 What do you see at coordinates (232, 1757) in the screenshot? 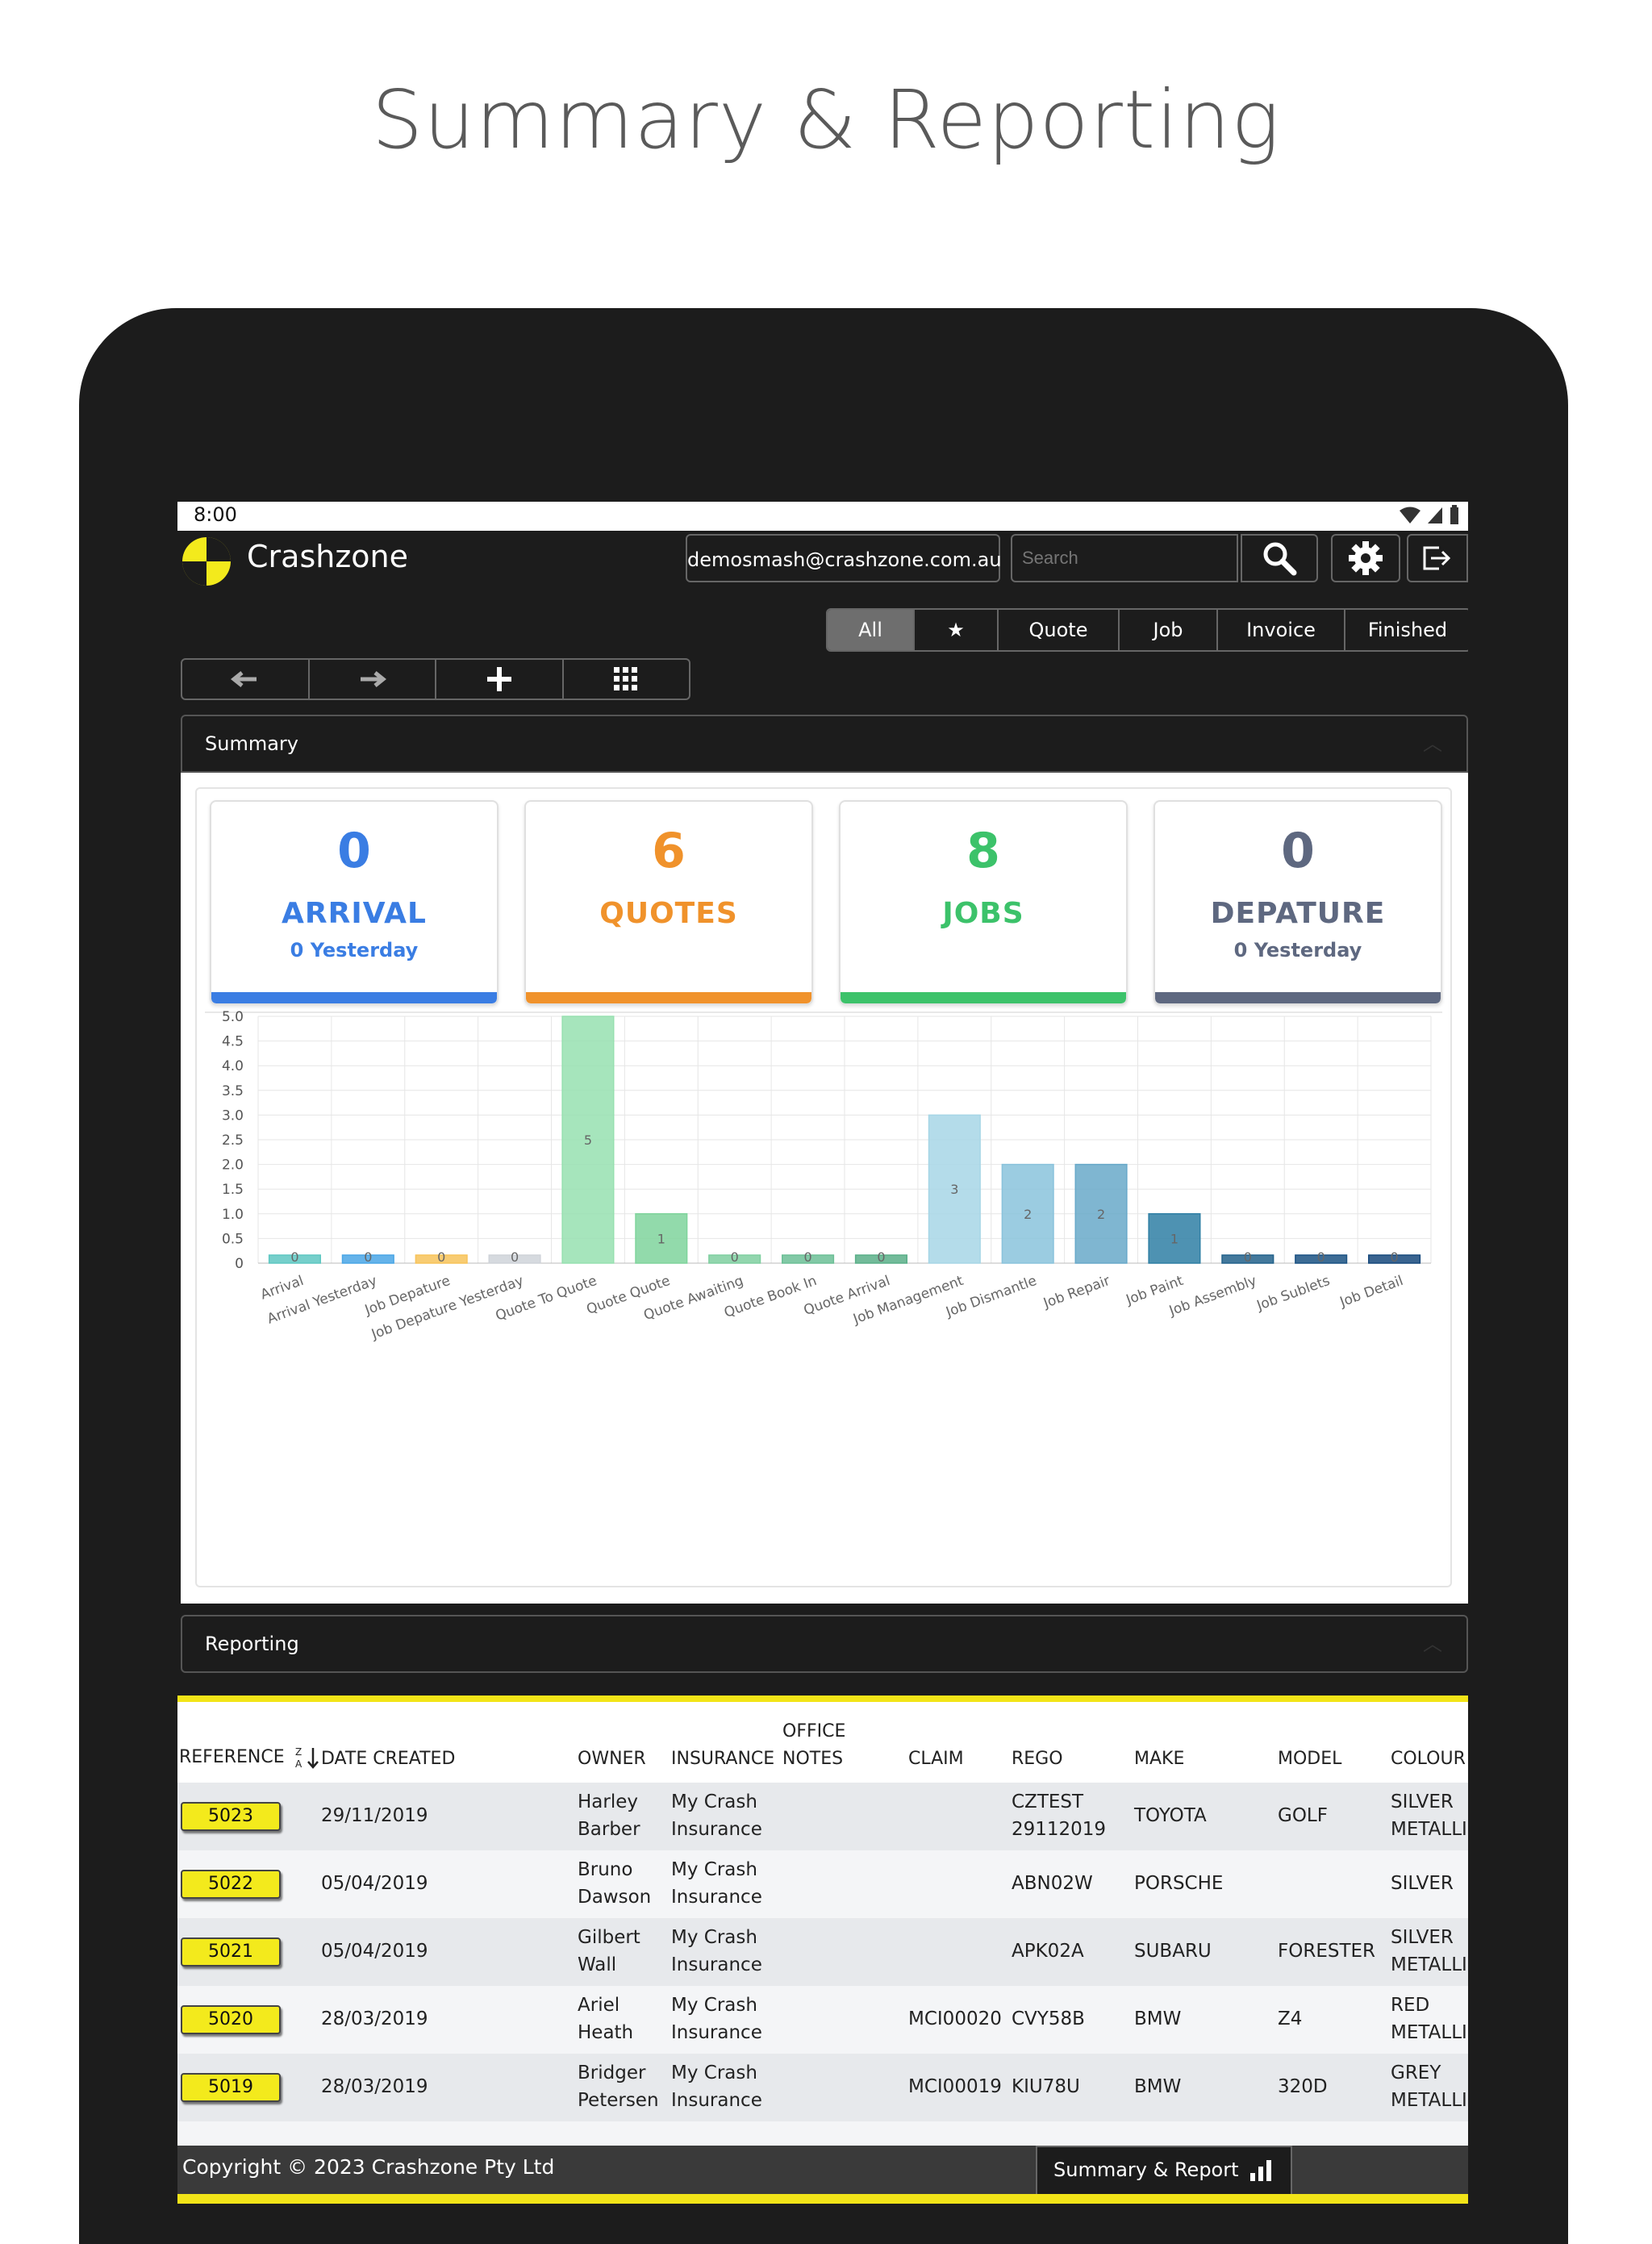
I see `col-reference-label: REFERENCE` at bounding box center [232, 1757].